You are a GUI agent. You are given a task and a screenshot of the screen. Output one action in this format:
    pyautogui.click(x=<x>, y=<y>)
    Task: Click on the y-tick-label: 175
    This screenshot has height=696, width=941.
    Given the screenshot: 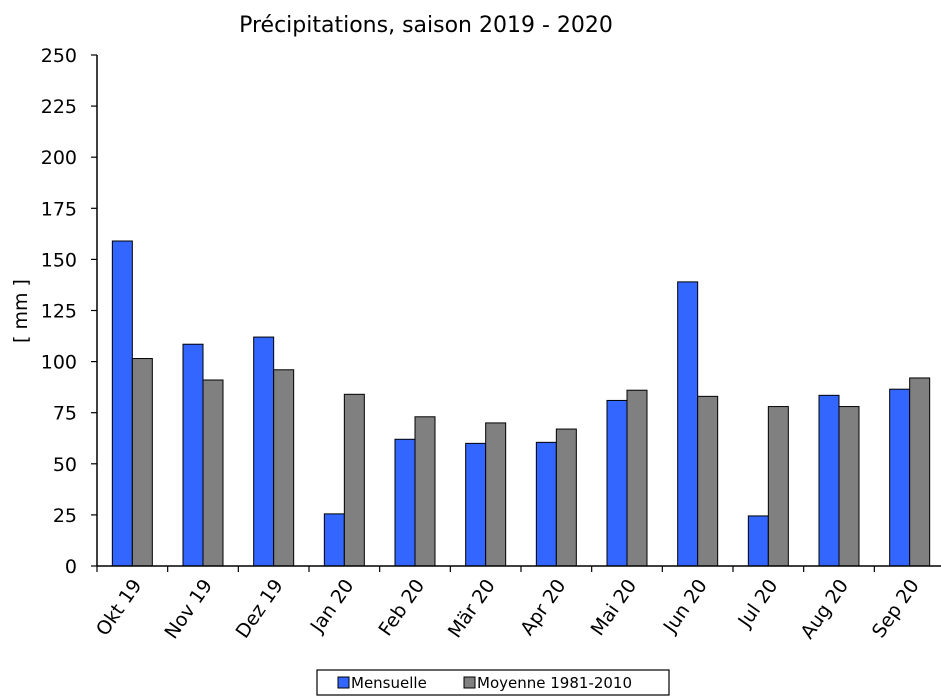 What is the action you would take?
    pyautogui.click(x=59, y=209)
    